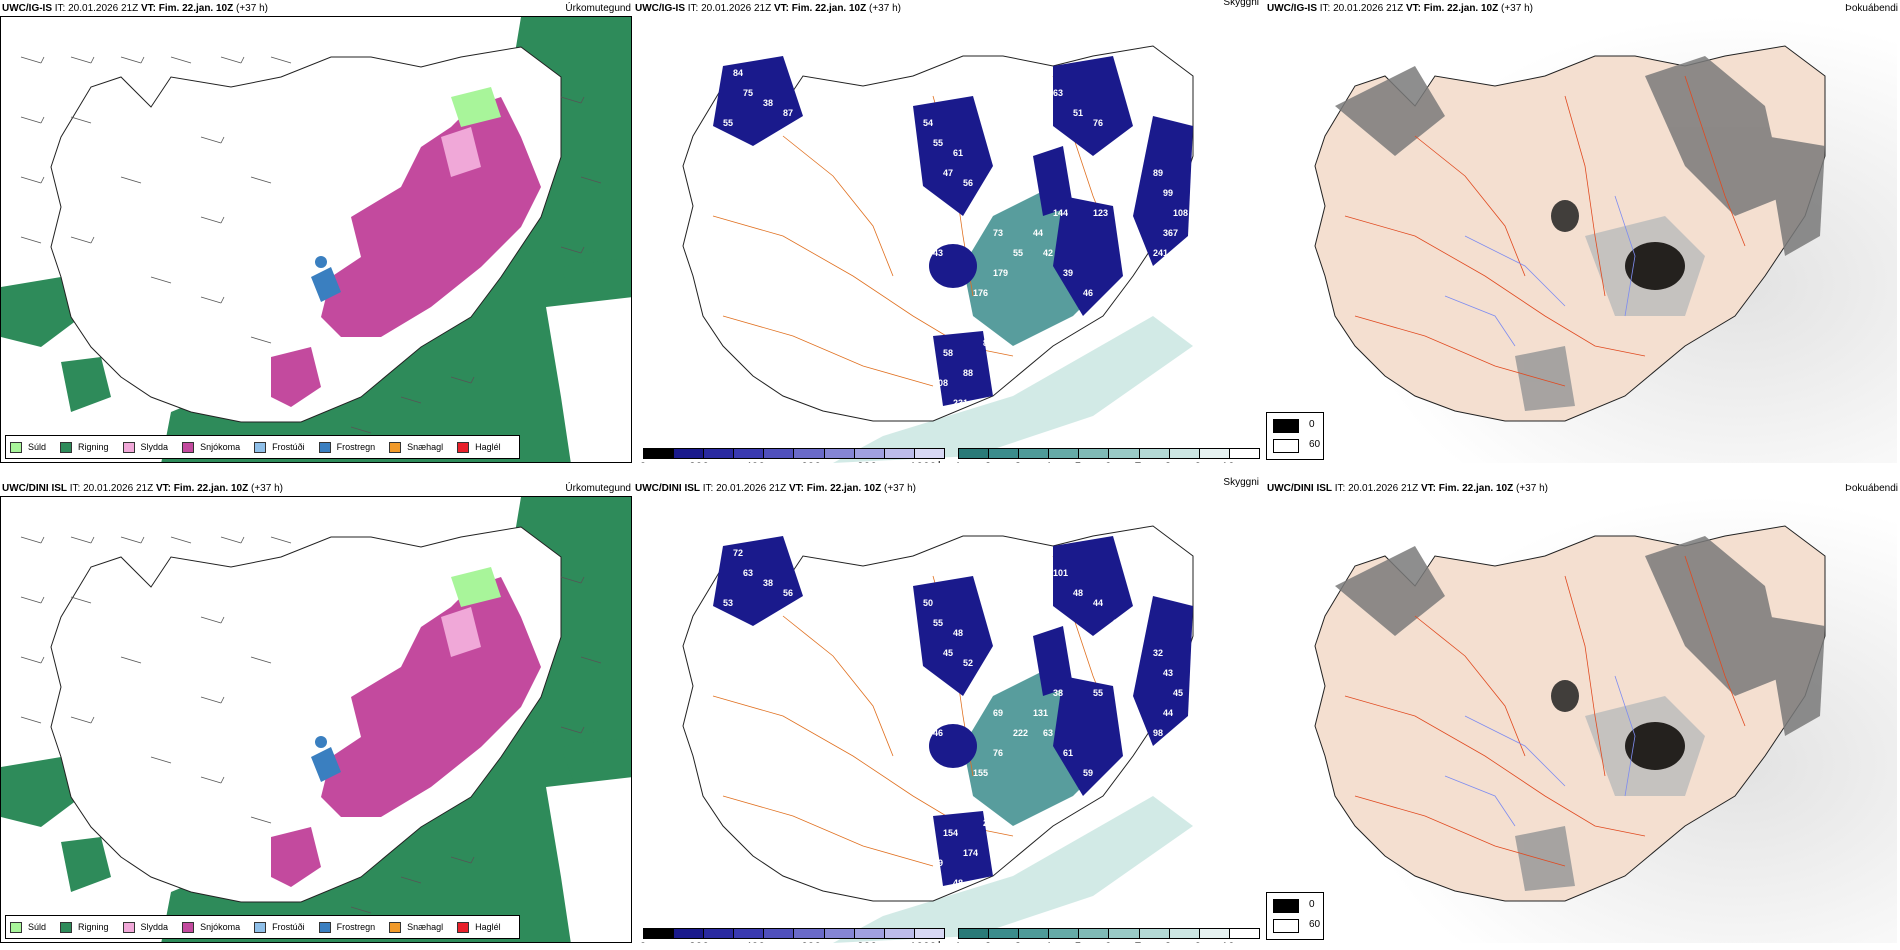  What do you see at coordinates (958, 313) in the screenshot?
I see `cloud-base-label: 80` at bounding box center [958, 313].